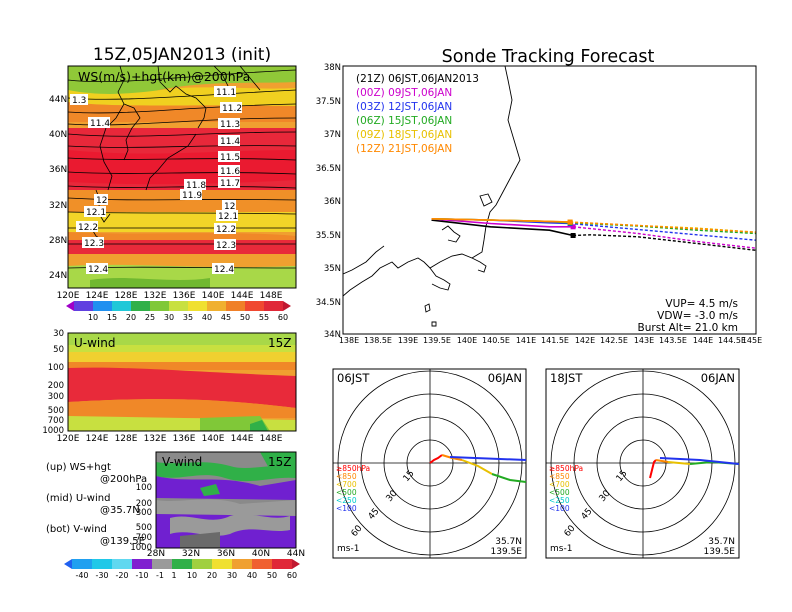  Describe the element at coordinates (156, 554) in the screenshot. I see `lat-tick-label: 28N` at that location.